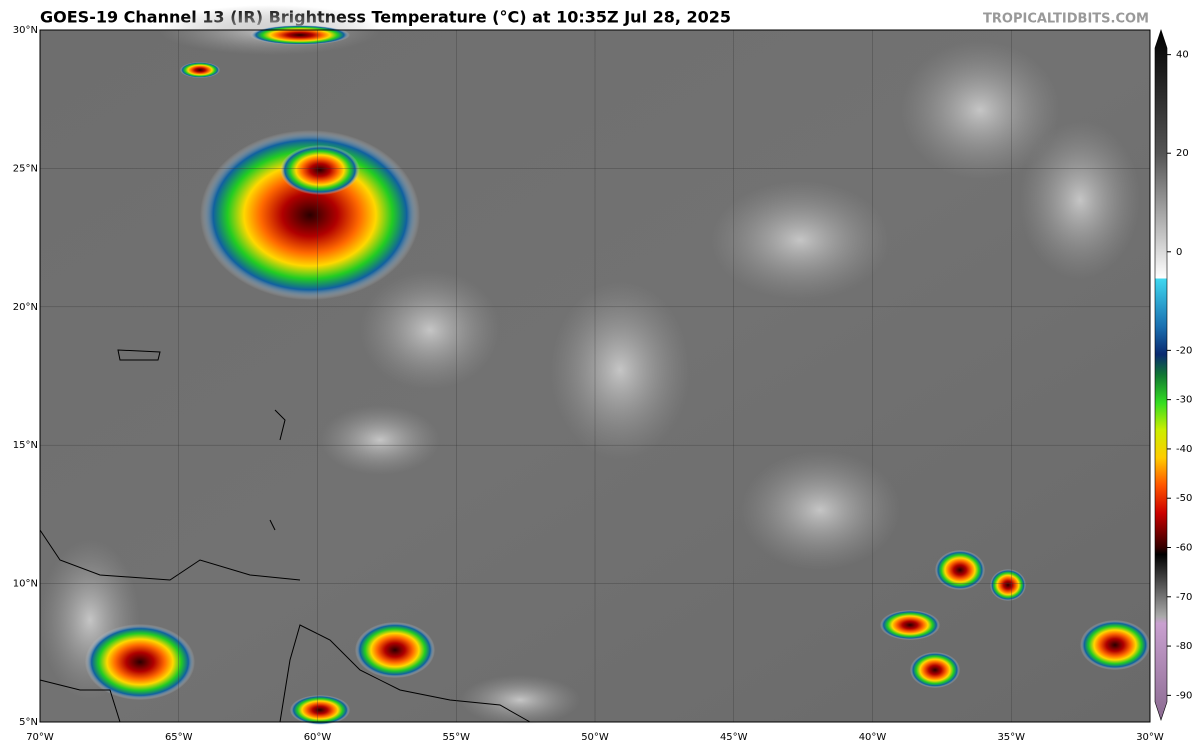 This screenshot has width=1200, height=746. Describe the element at coordinates (1011, 737) in the screenshot. I see `lon-label: 35°W` at that location.